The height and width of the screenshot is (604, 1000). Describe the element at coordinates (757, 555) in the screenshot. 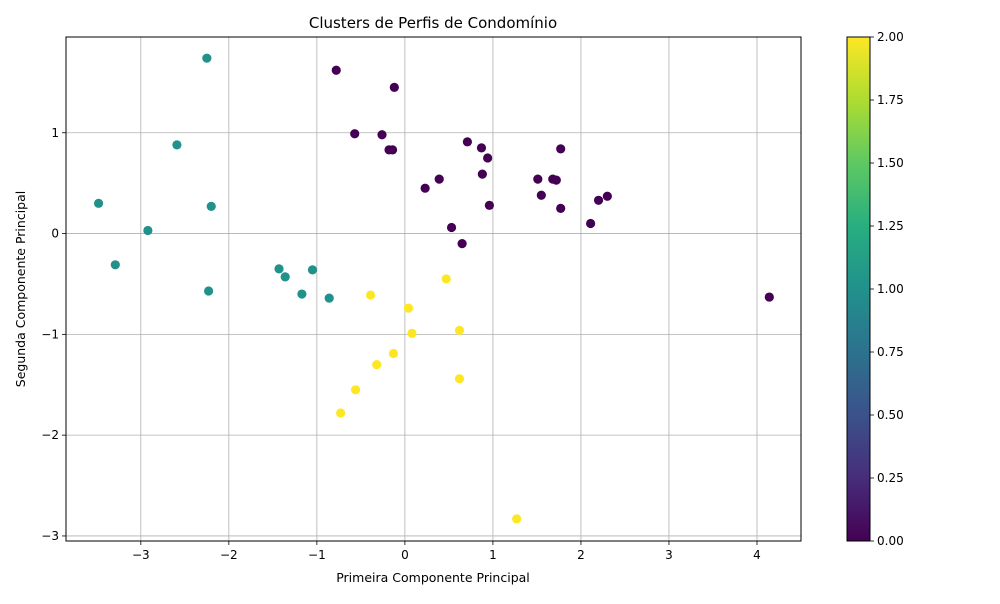

I see `x-tick-label: 4` at that location.